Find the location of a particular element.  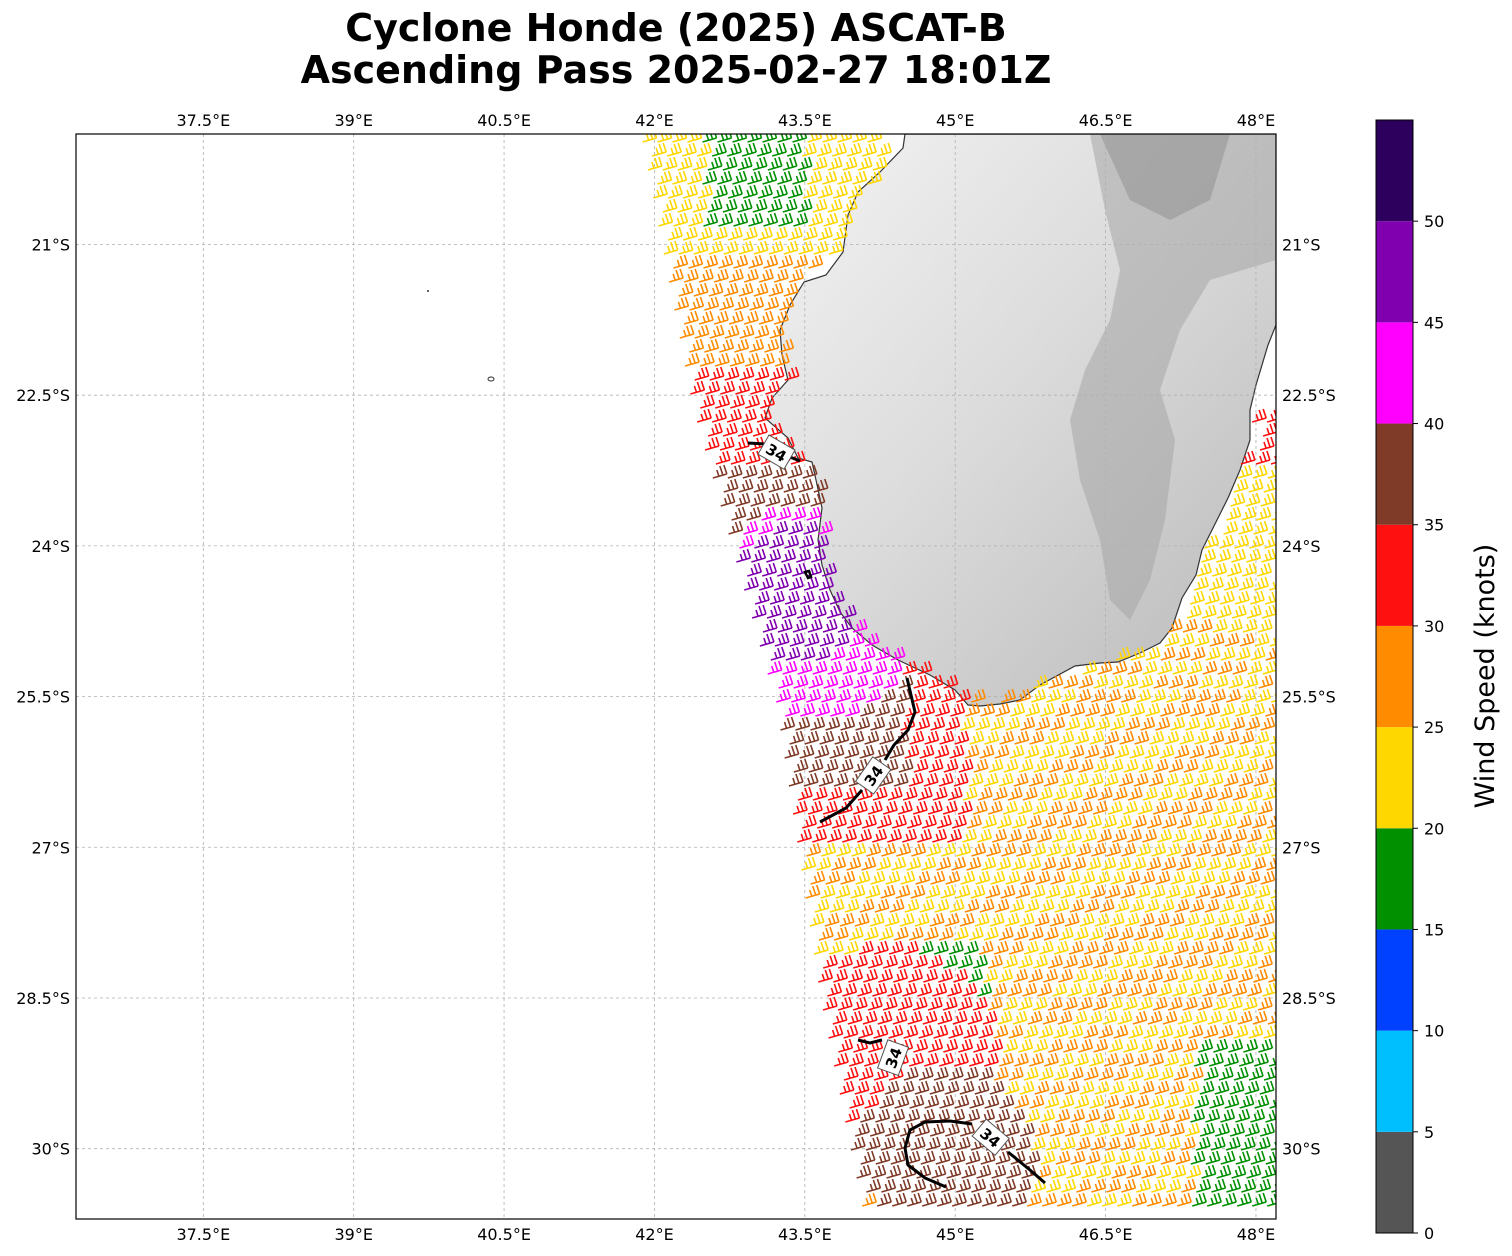

highland-shading is located at coordinates (1173, 377).